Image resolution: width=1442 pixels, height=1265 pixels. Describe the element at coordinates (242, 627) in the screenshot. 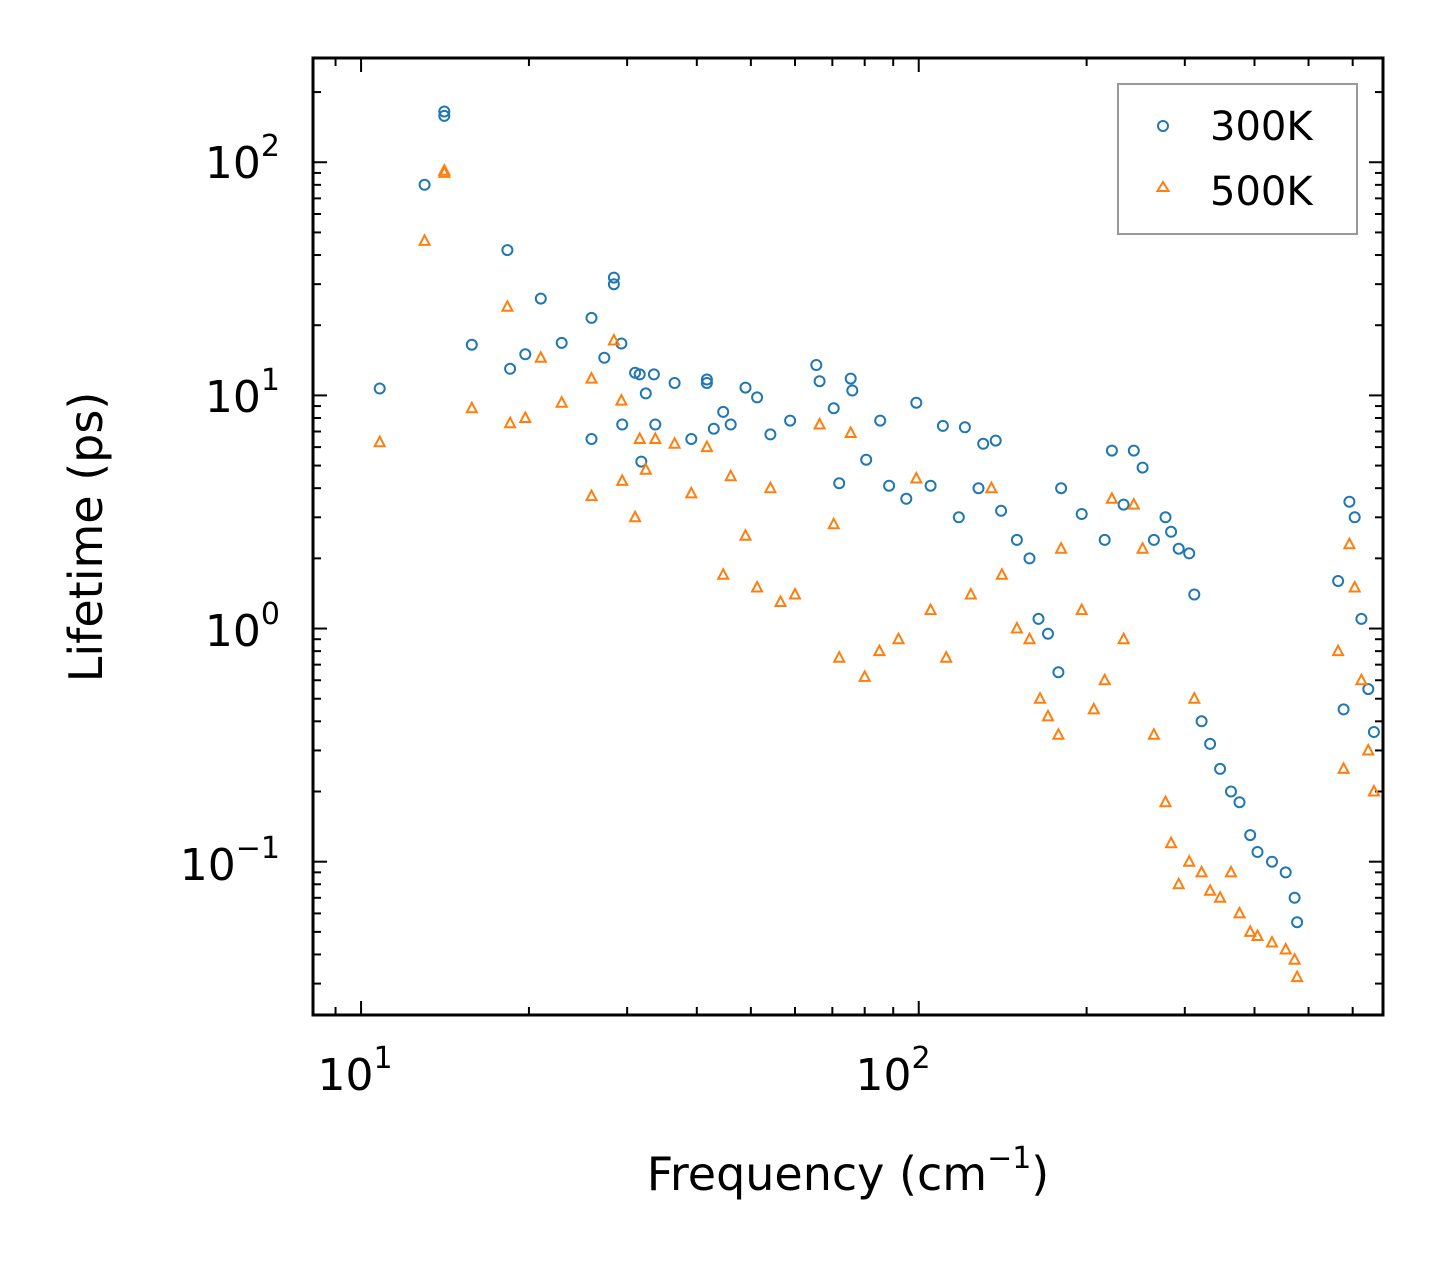

I see `y-tick-label-10^0: 10⁰` at that location.